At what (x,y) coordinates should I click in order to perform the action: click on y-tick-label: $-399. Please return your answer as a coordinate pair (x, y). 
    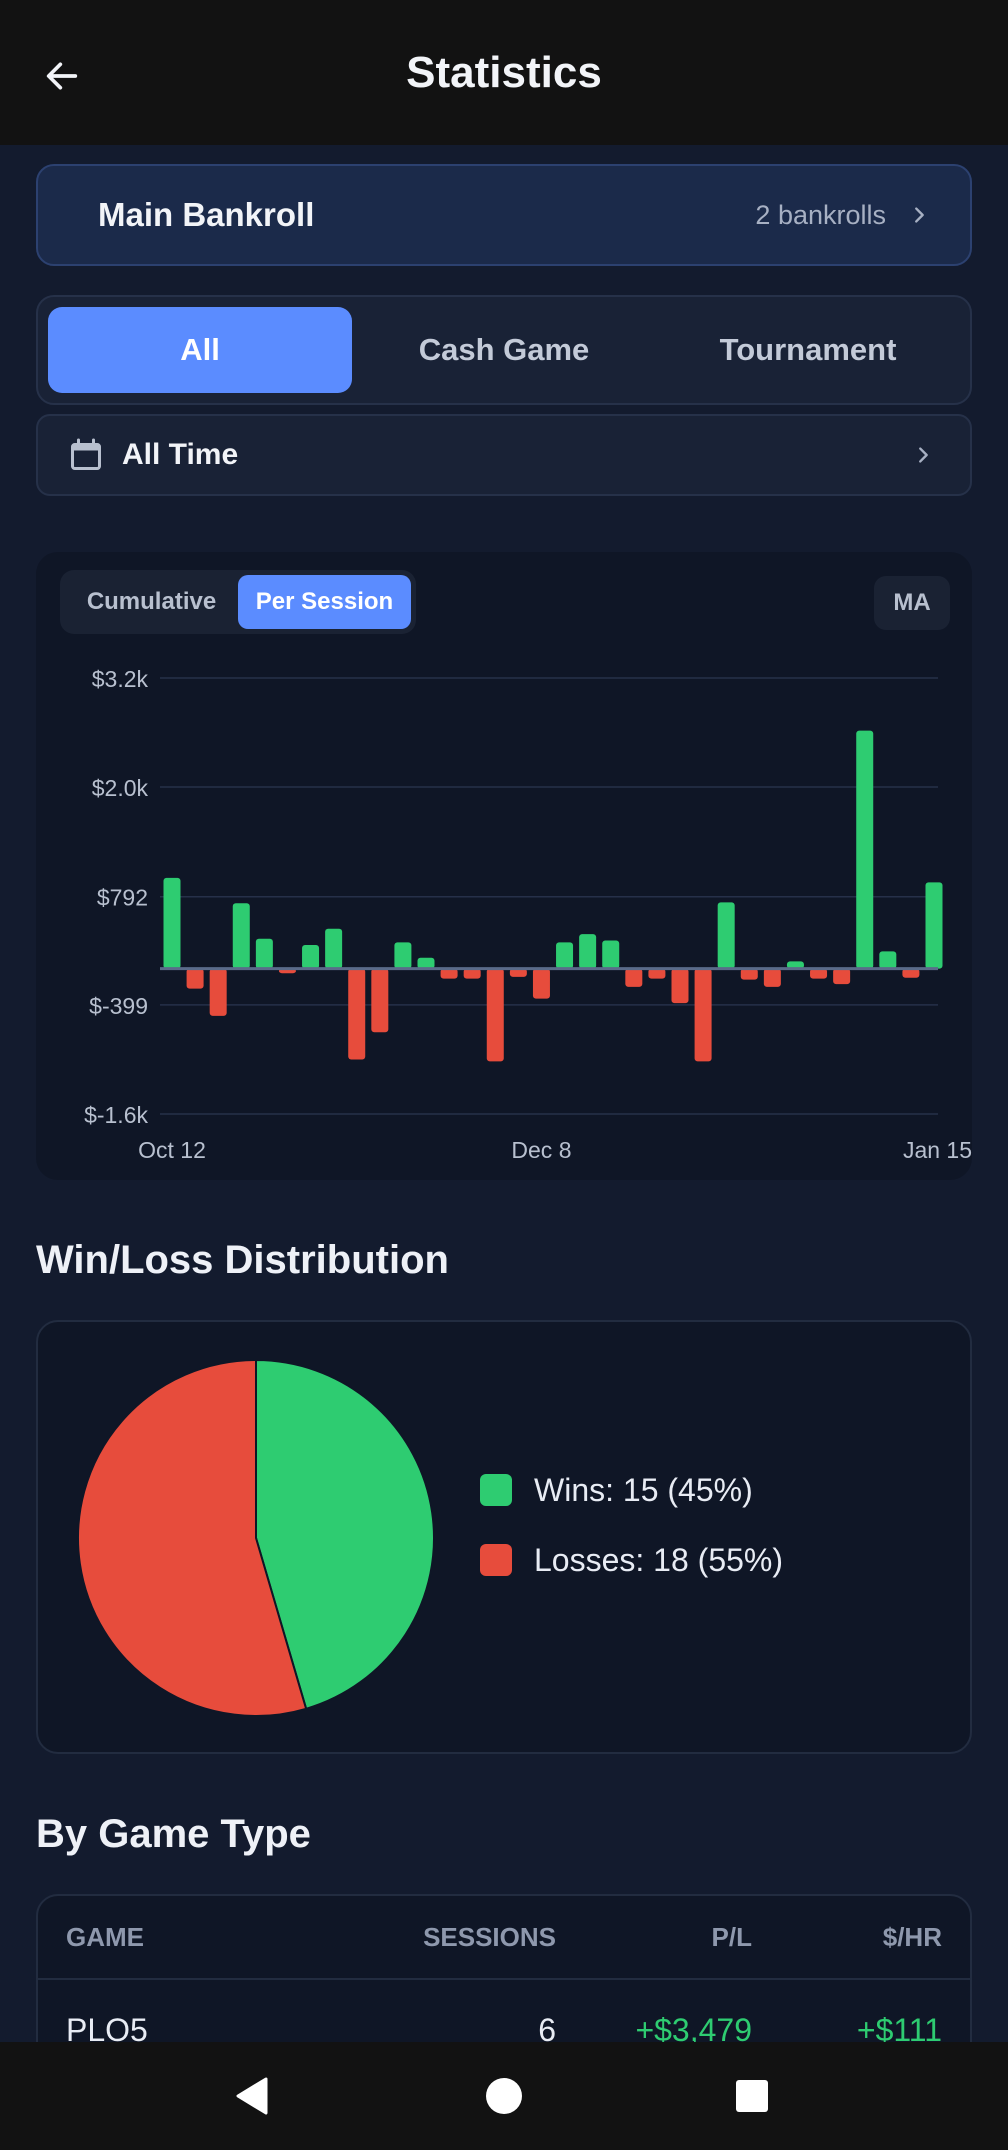
    Looking at the image, I should click on (118, 1006).